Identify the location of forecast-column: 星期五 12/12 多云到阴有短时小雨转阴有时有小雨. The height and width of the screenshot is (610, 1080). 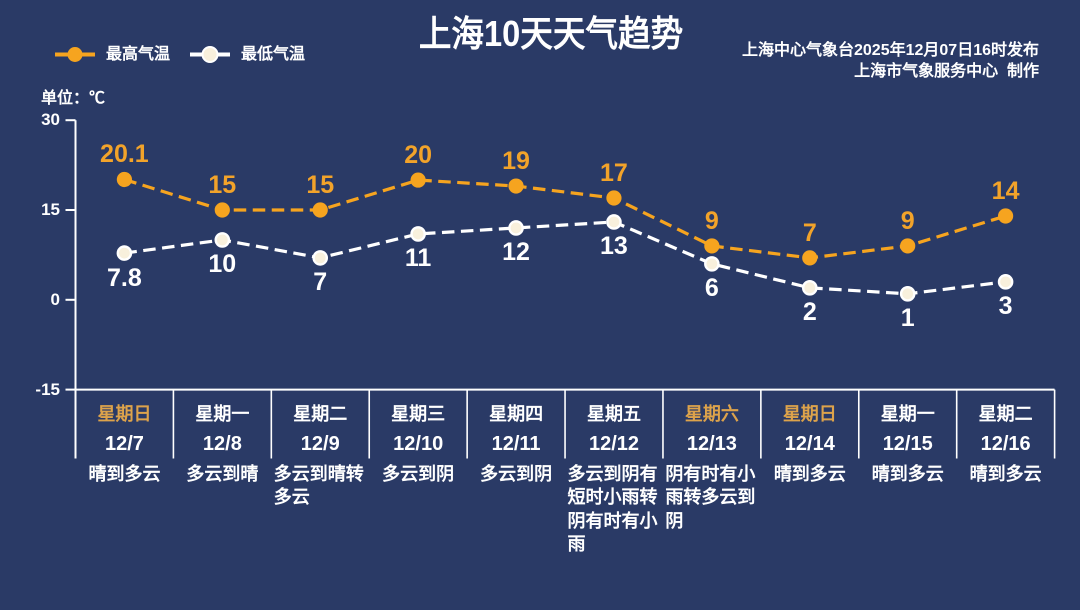
(614, 500).